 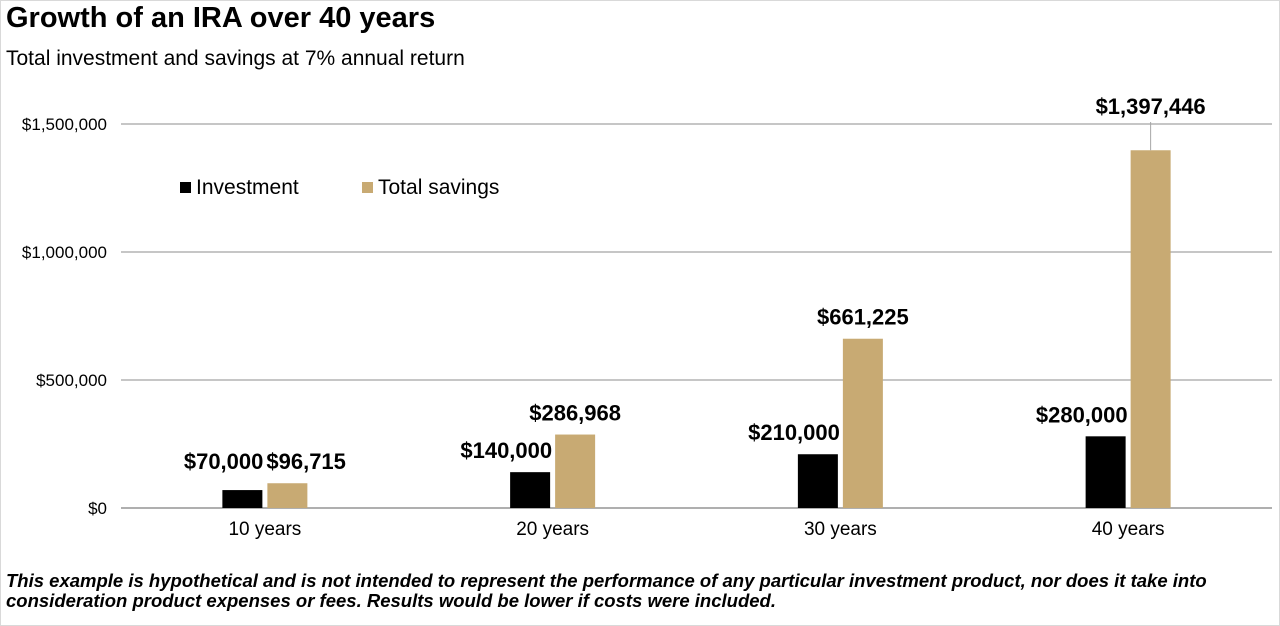 I want to click on legend-label-total-savings: Total savings, so click(x=438, y=187).